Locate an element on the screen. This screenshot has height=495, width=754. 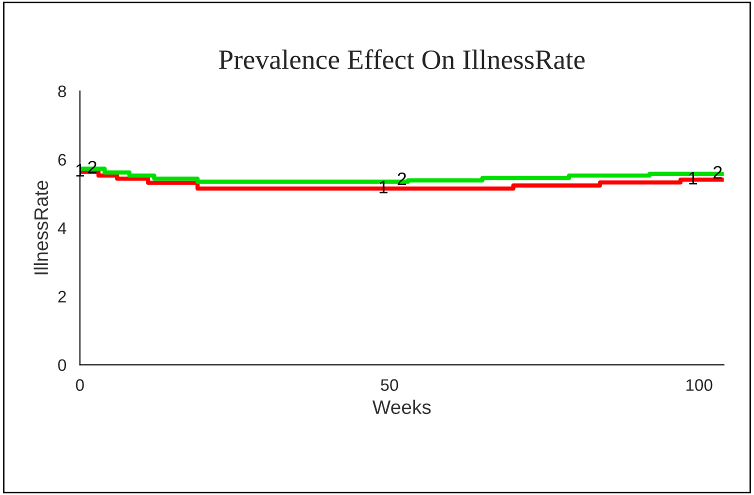
chart-title: Prevalence Effect On IllnessRate is located at coordinates (401, 59).